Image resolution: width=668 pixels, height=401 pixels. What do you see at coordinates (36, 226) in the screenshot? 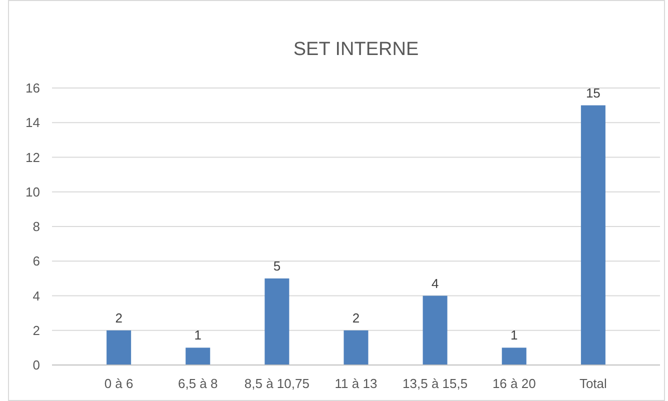
I see `y-tick-label: 8` at bounding box center [36, 226].